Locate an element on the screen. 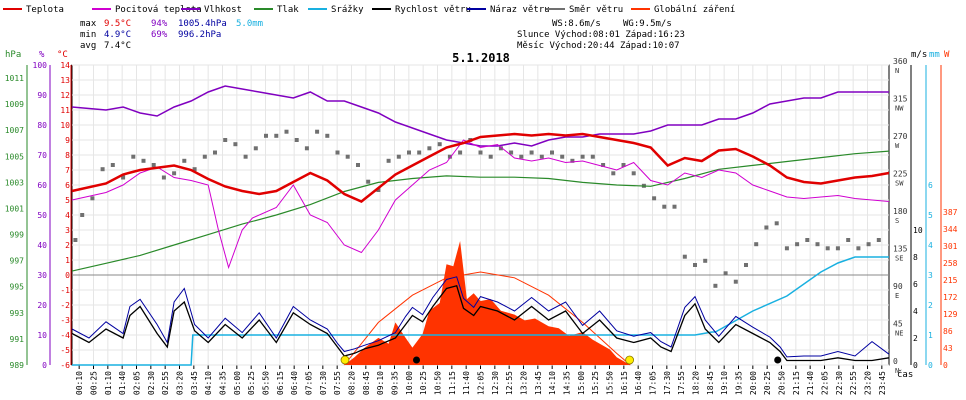 Image resolution: width=966 pixels, height=400 pixels. y-tick-degc: -5 is located at coordinates (65, 350).